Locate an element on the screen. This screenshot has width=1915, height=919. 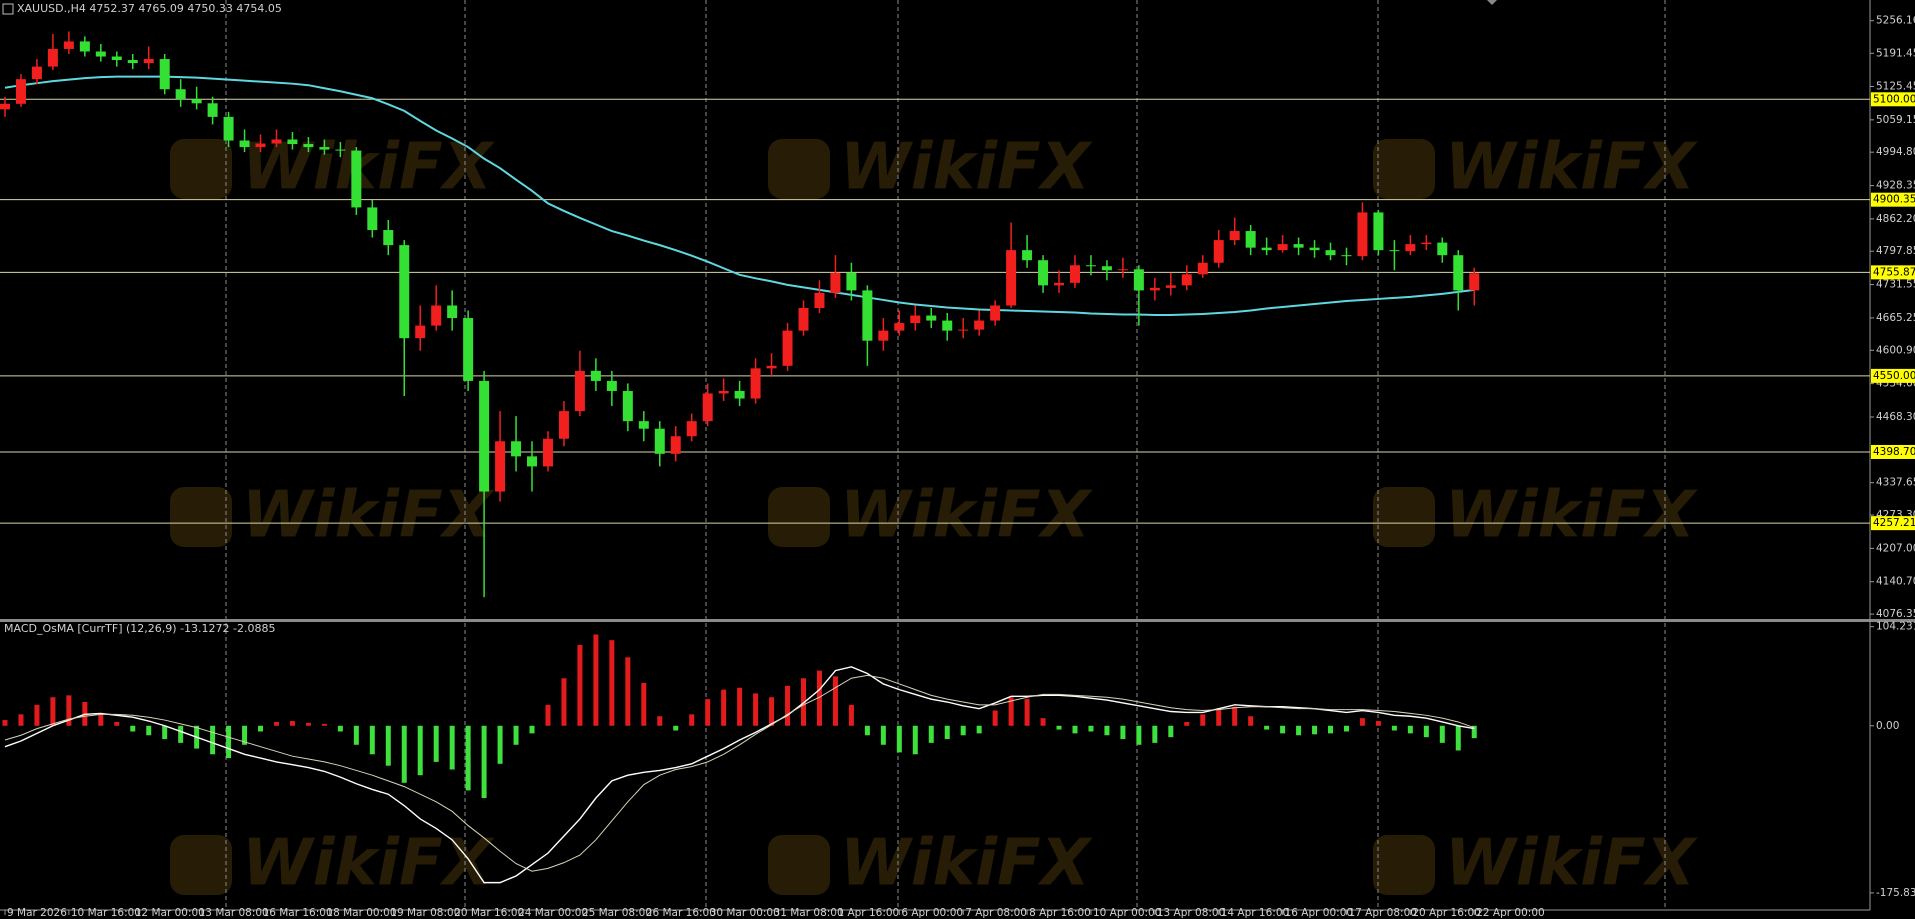
x-tick-label: 8 Apr 16:00 is located at coordinates (1060, 913).